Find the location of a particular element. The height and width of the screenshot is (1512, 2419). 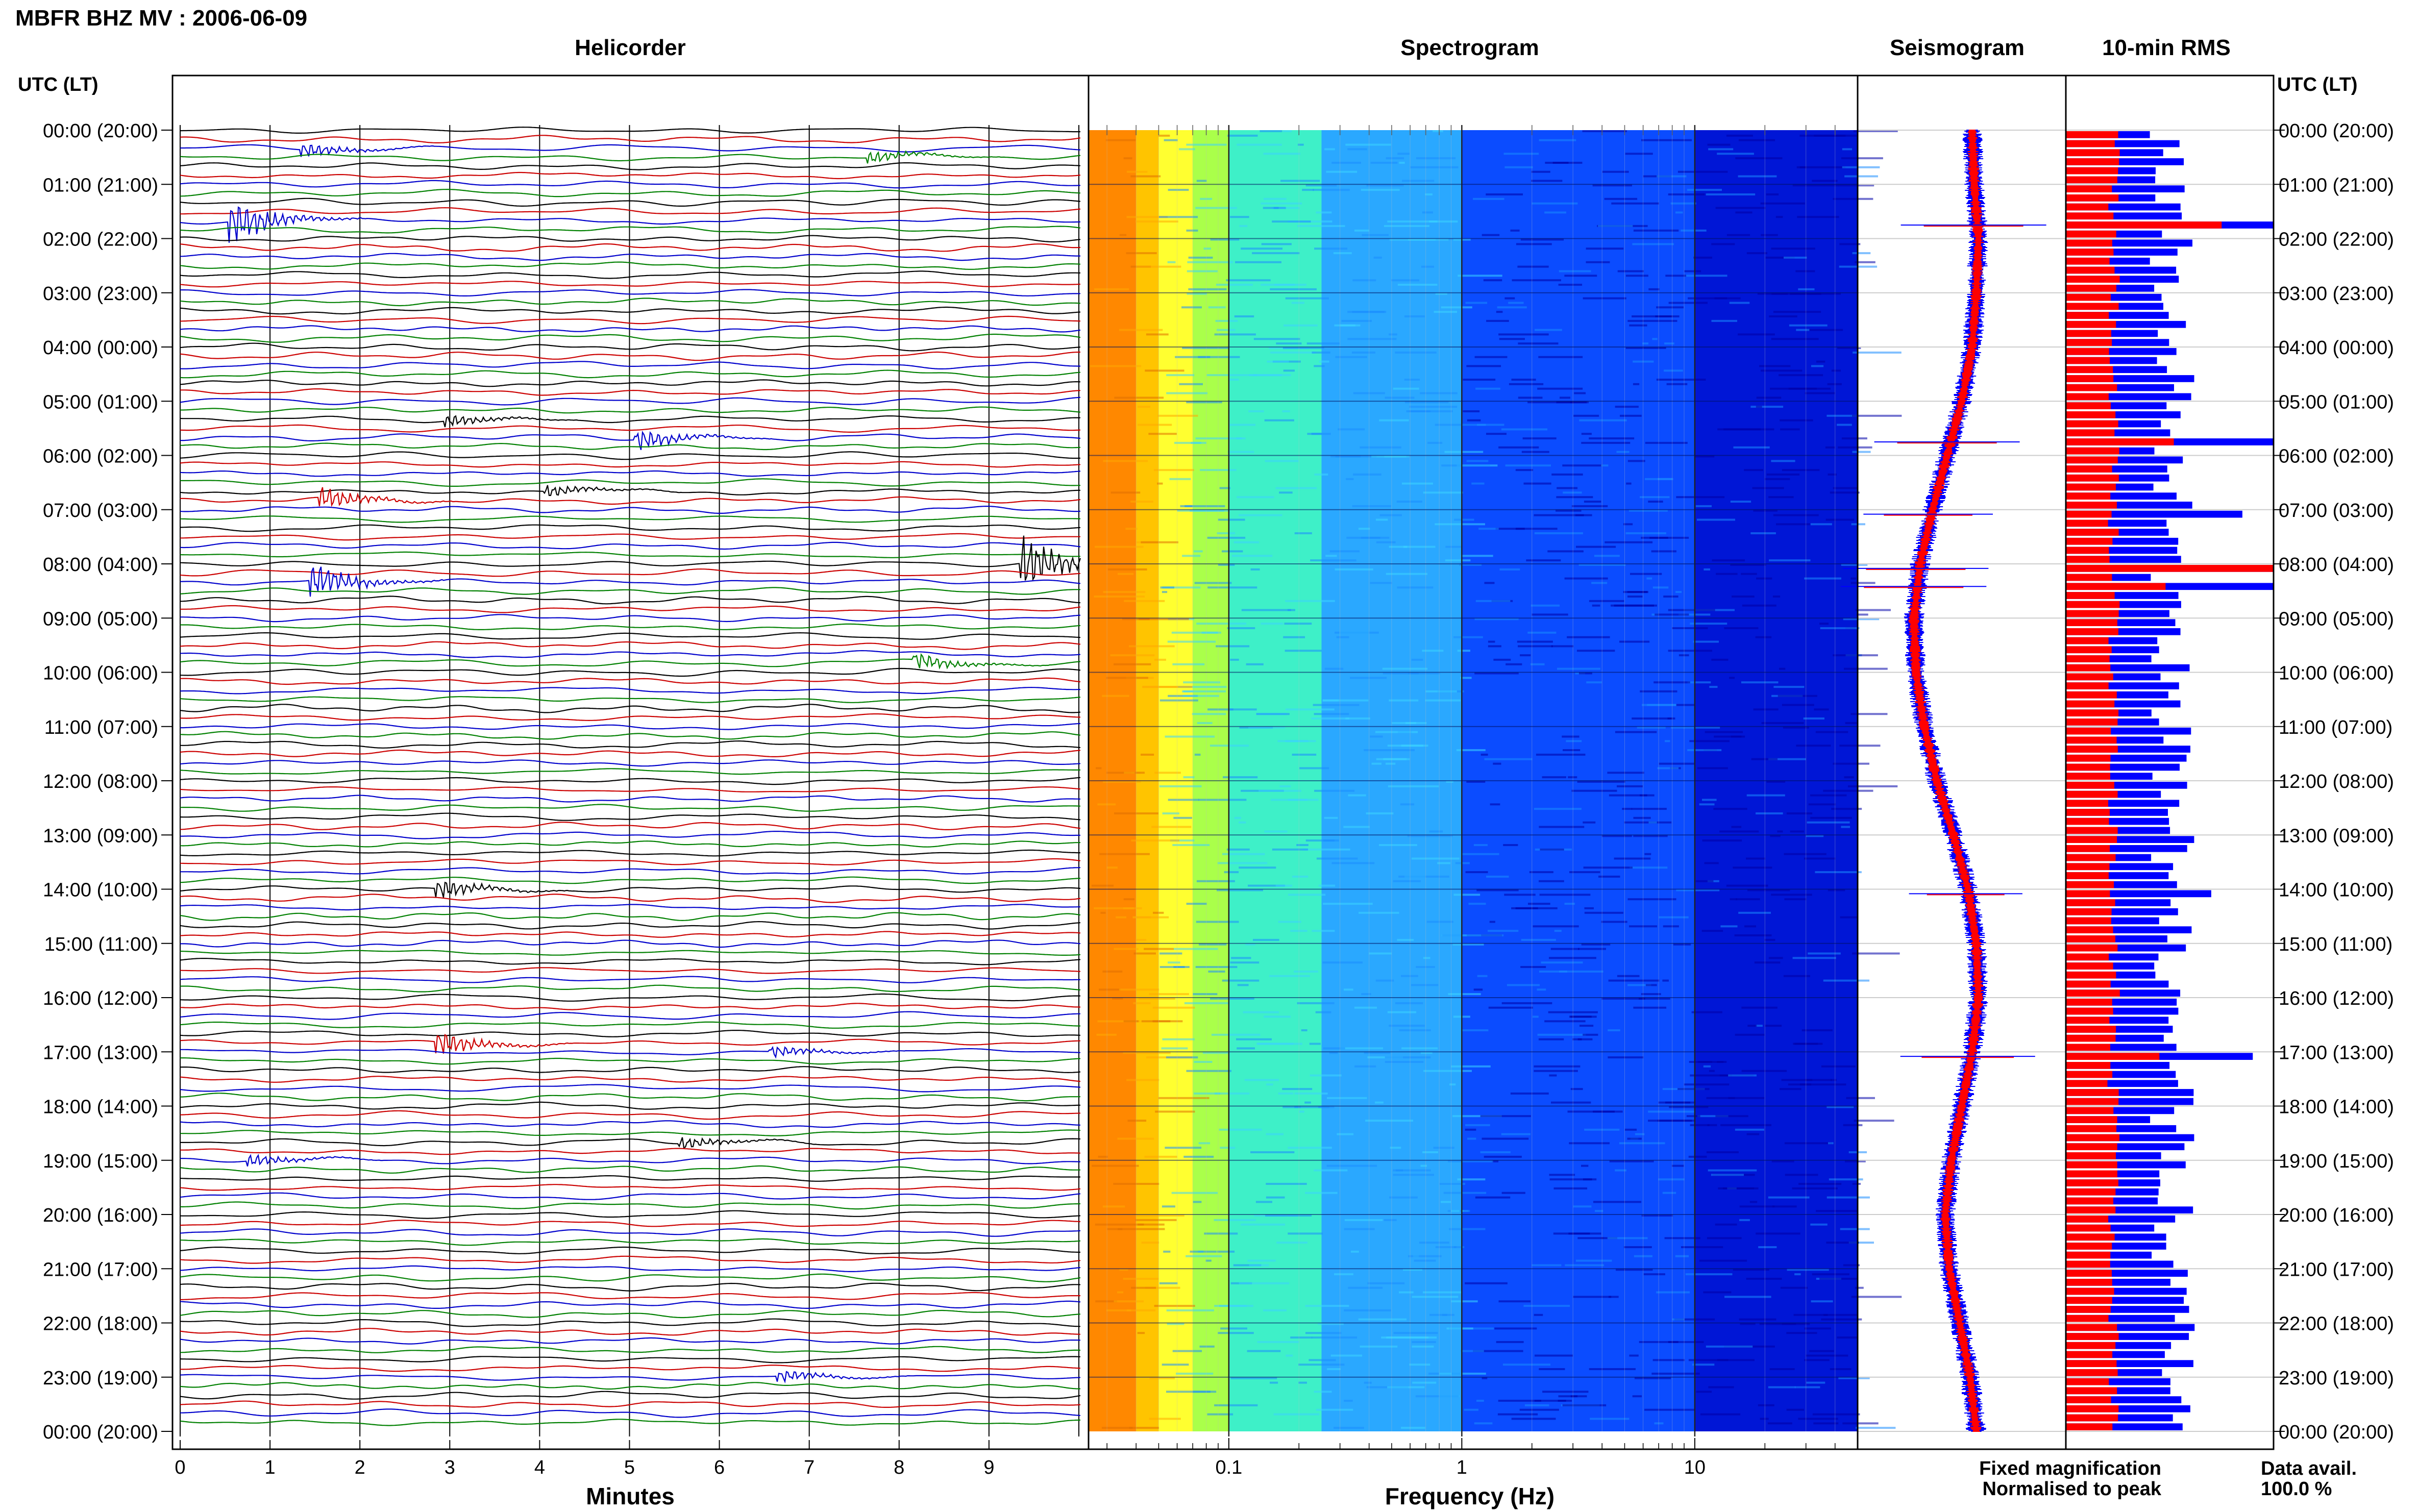

time-label-left: 12:00 (08:00) is located at coordinates (100, 781).